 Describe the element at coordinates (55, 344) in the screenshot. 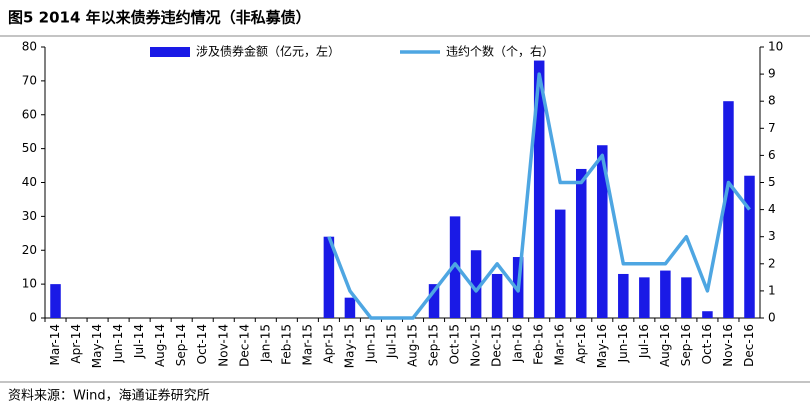

I see `x-tick-label: Mar-14` at that location.